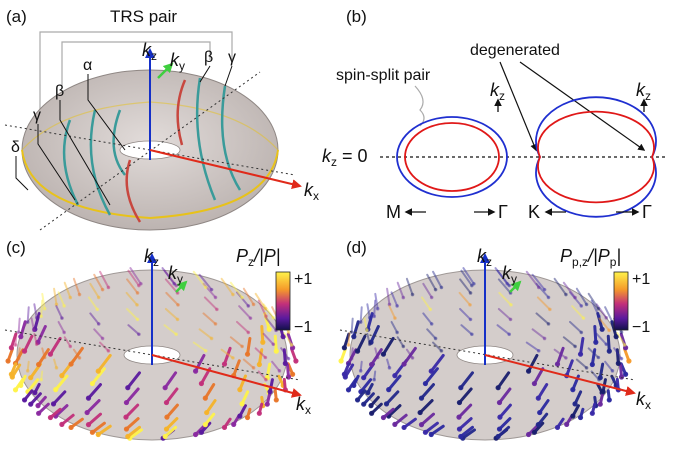  I want to click on band-alpha, so click(119, 142).